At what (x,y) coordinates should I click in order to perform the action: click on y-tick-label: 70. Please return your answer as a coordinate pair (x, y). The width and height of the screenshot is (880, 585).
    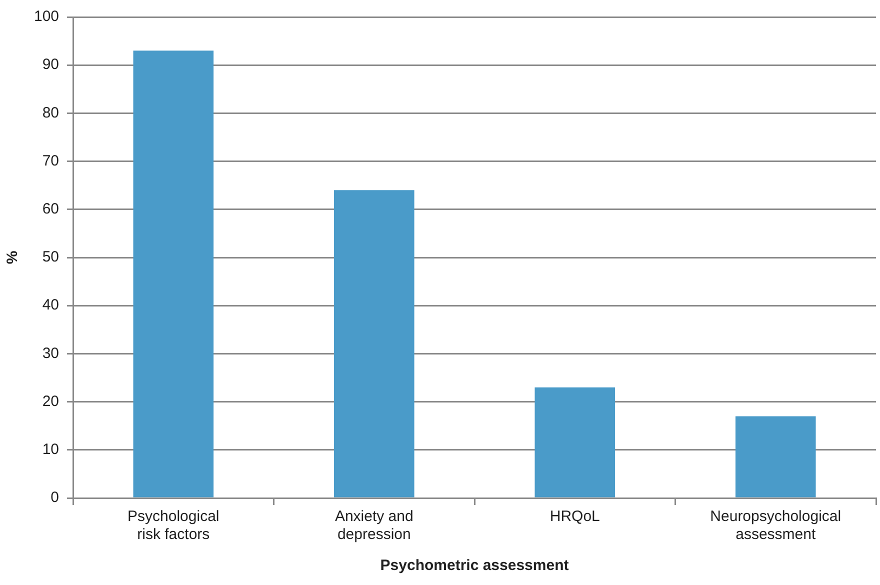
    Looking at the image, I should click on (51, 161).